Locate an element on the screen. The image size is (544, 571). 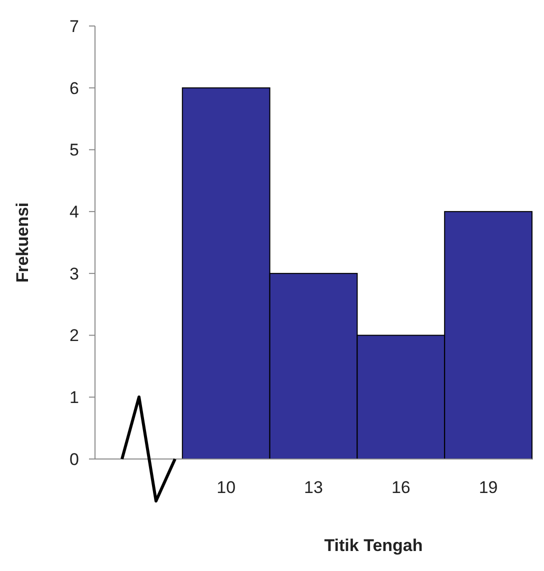
y-tick-label: 5 is located at coordinates (74, 150).